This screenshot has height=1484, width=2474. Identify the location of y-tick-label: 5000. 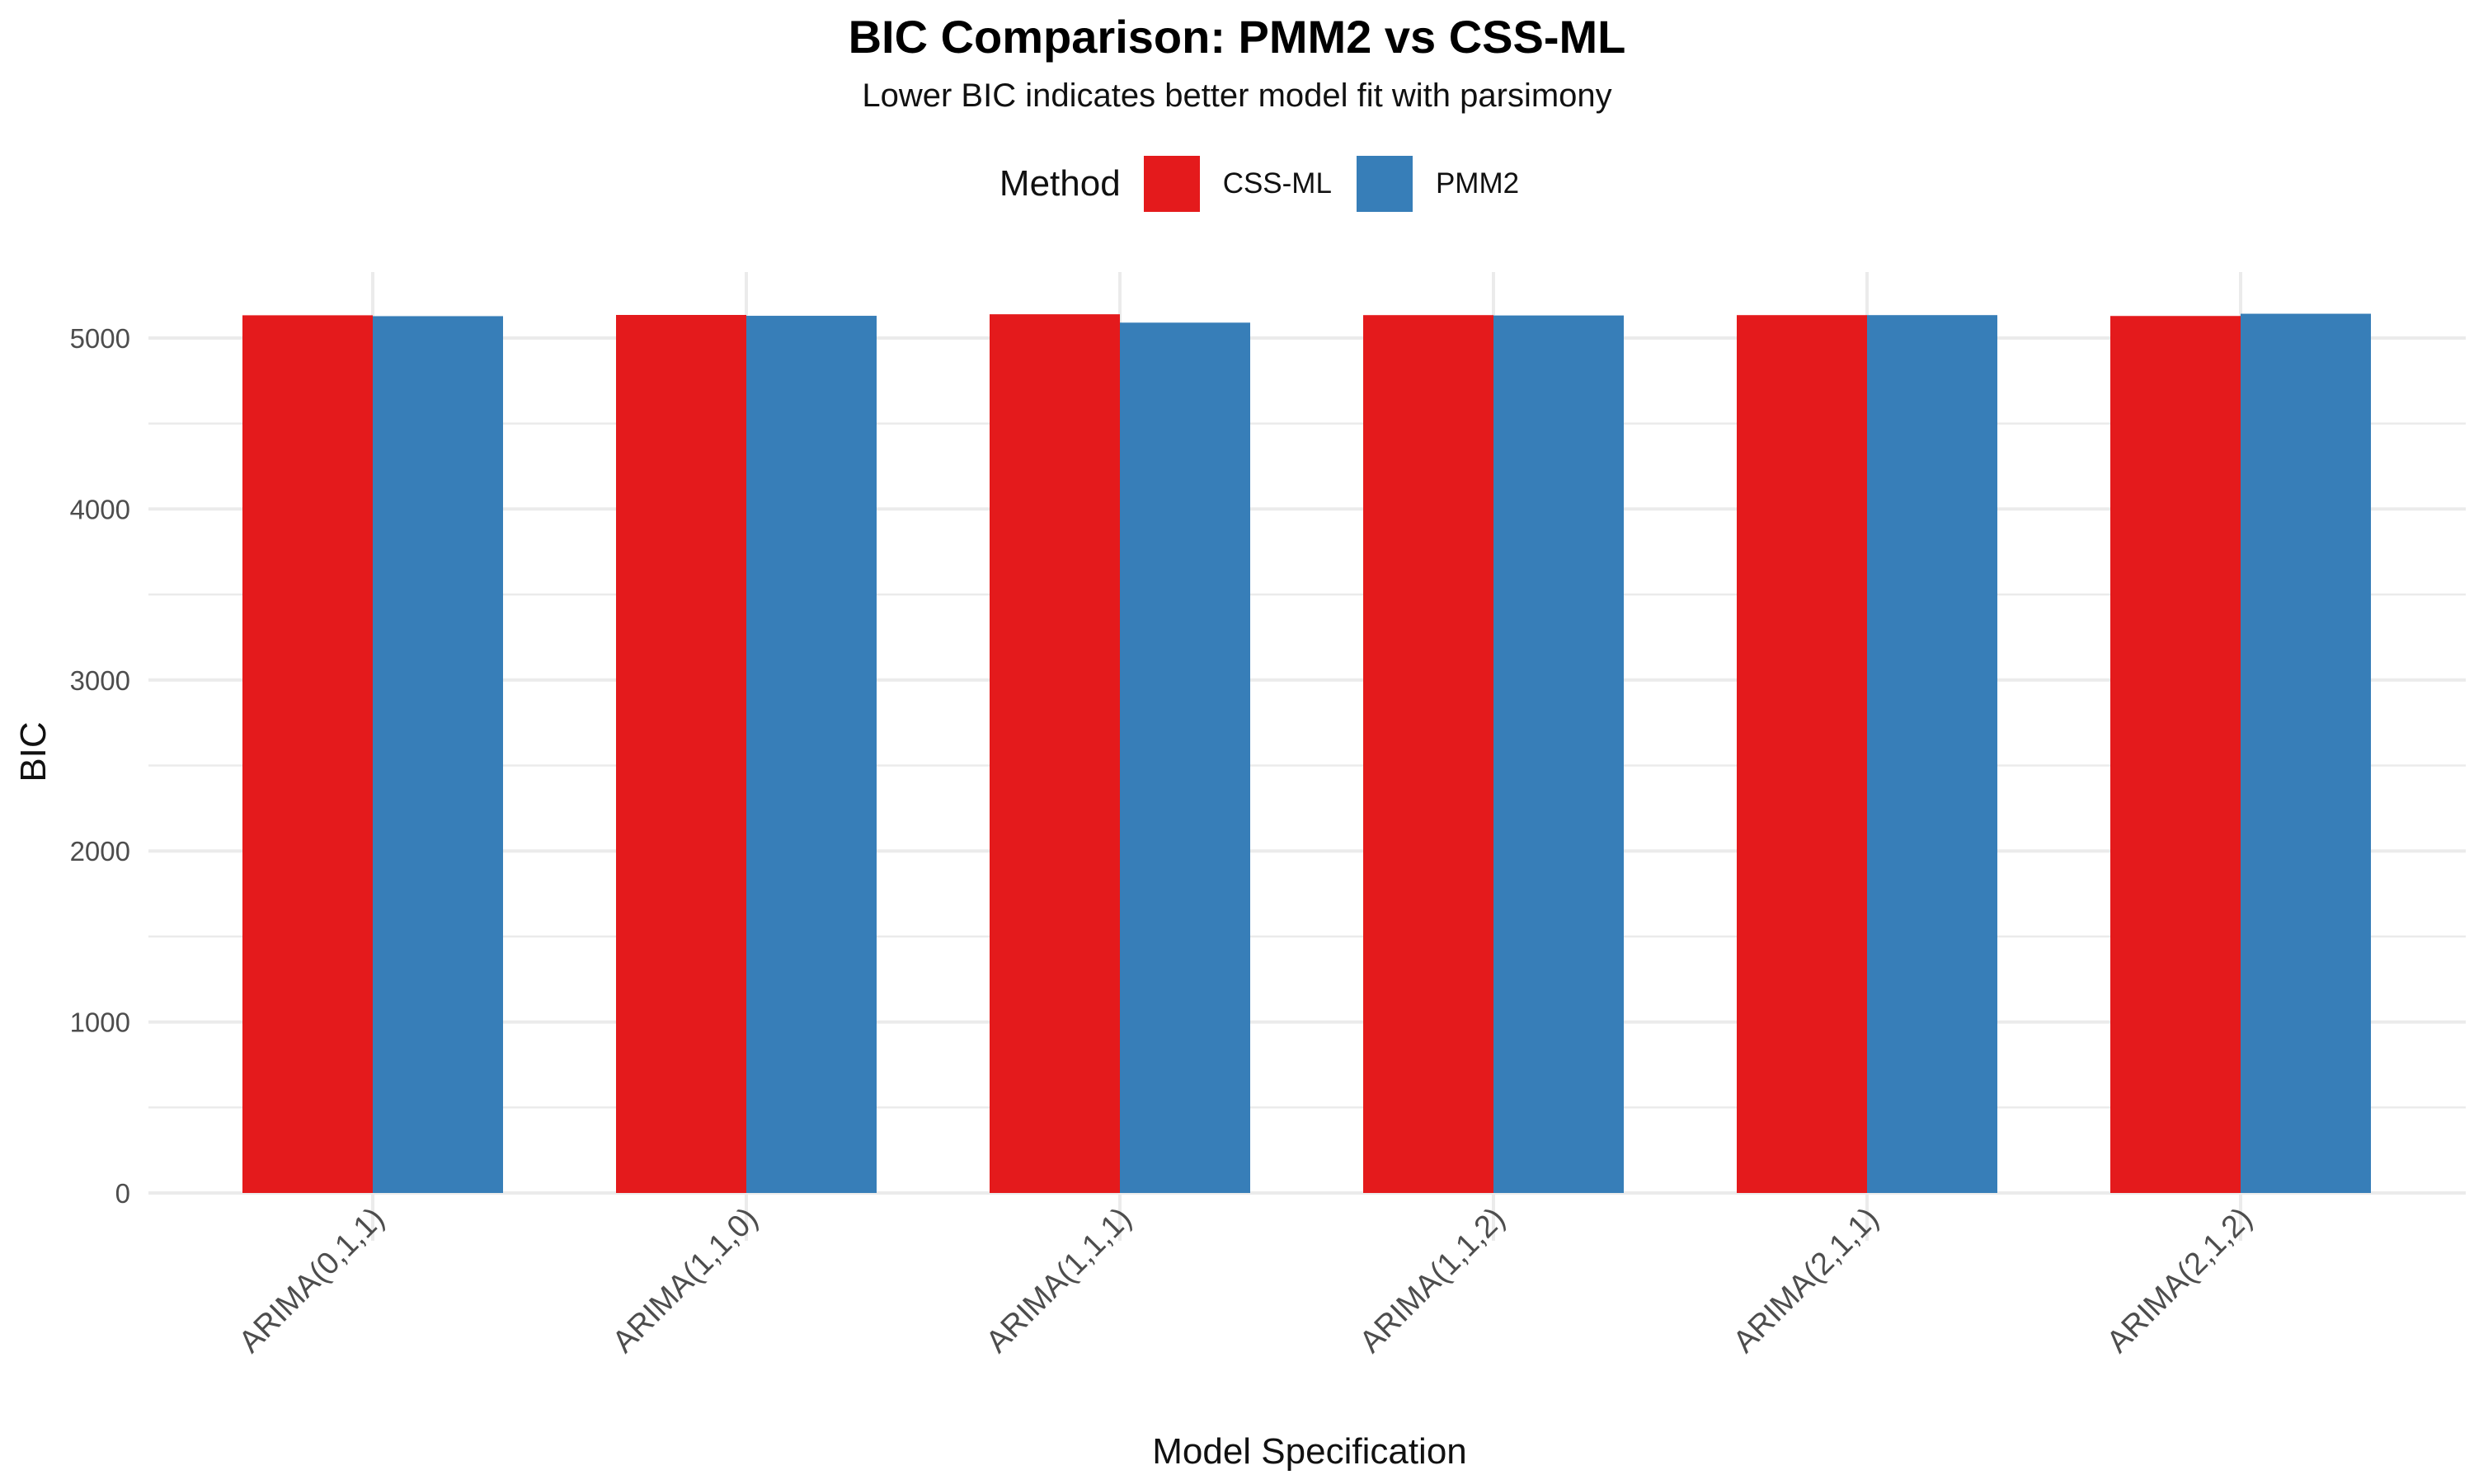
(100, 338).